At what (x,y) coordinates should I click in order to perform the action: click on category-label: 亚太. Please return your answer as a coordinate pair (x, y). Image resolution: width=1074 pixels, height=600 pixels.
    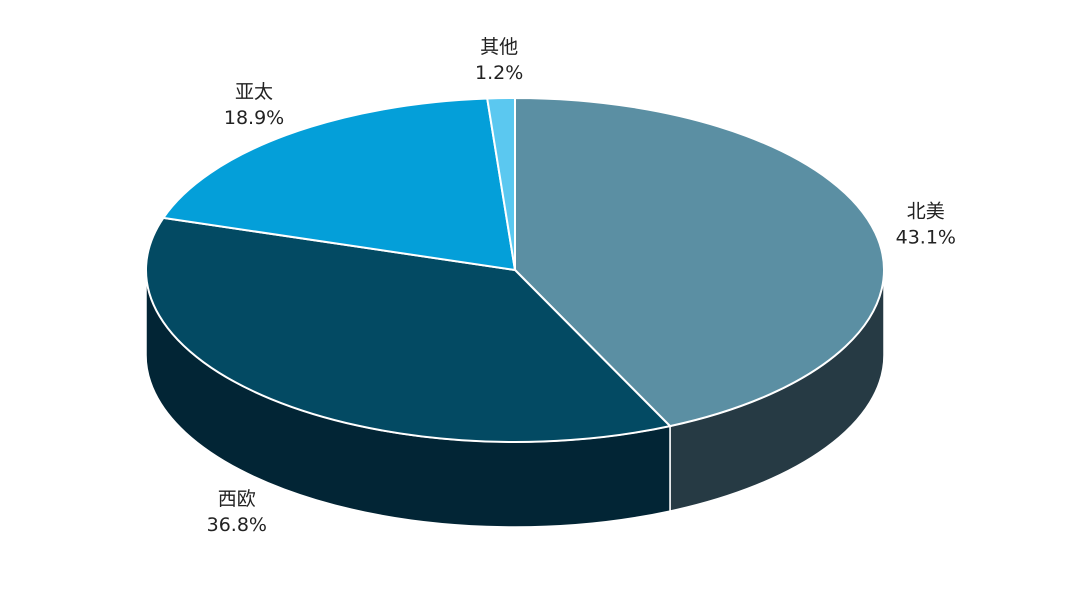
    Looking at the image, I should click on (254, 92).